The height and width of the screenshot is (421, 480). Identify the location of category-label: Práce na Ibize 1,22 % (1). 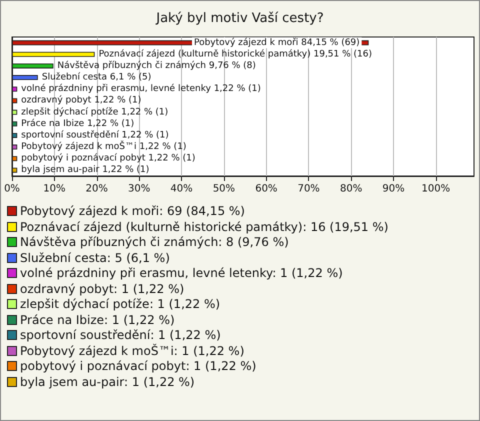
(77, 123).